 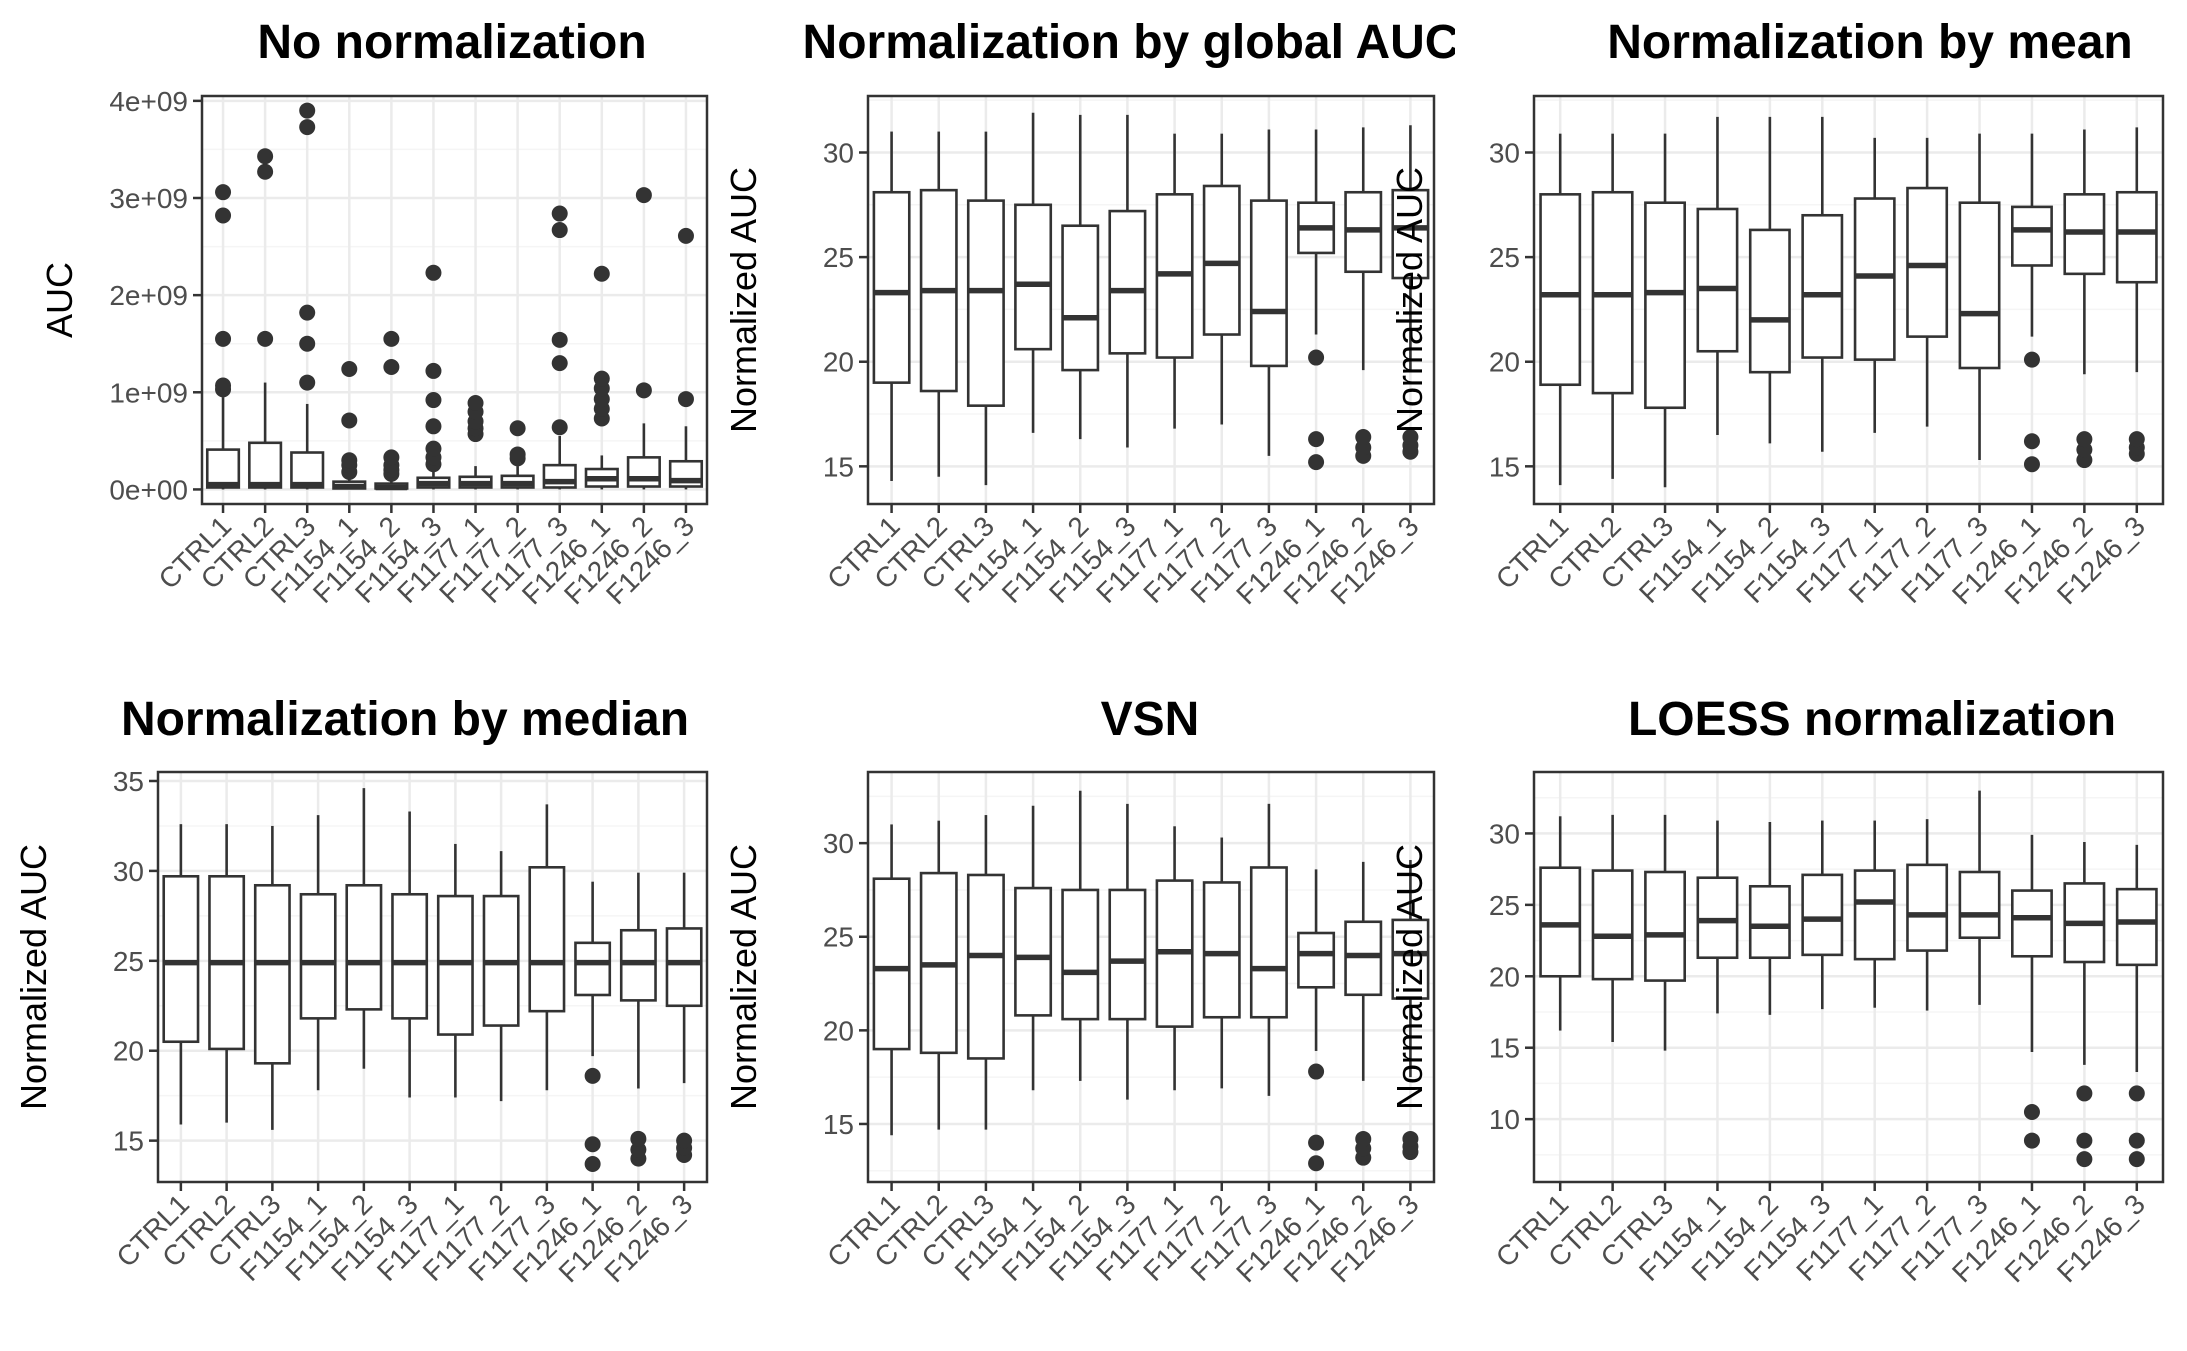 What do you see at coordinates (227, 973) in the screenshot?
I see `box-ctrl2` at bounding box center [227, 973].